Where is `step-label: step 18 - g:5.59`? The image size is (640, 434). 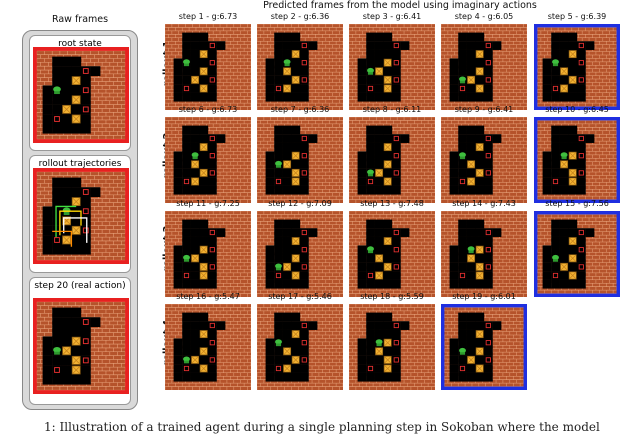 step-label: step 18 - g:5.59 is located at coordinates (392, 296).